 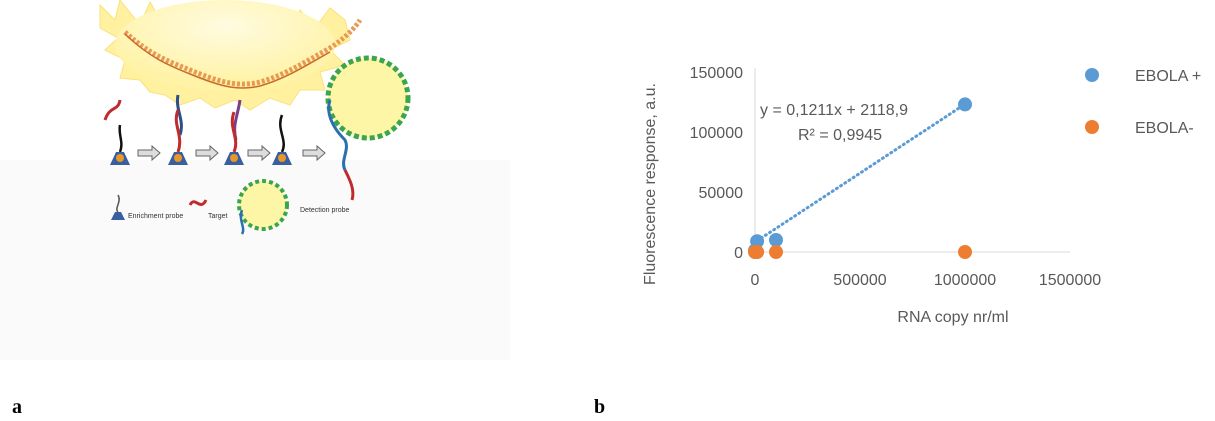 What do you see at coordinates (716, 73) in the screenshot?
I see `y-tick-label: 150000` at bounding box center [716, 73].